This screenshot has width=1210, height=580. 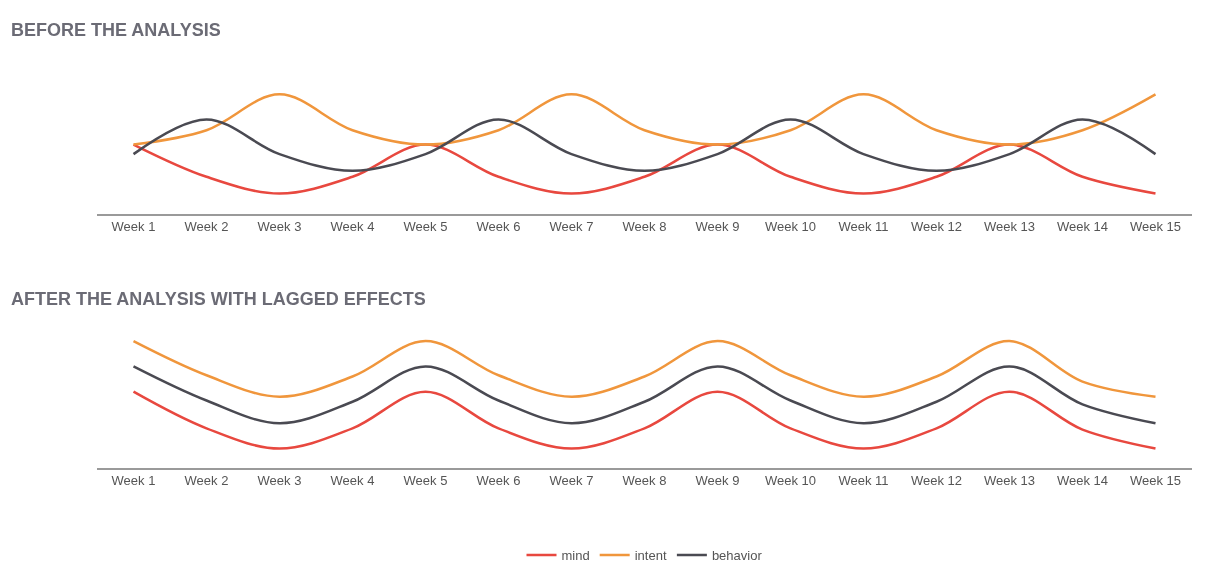 What do you see at coordinates (737, 556) in the screenshot?
I see `legend-label: behavior` at bounding box center [737, 556].